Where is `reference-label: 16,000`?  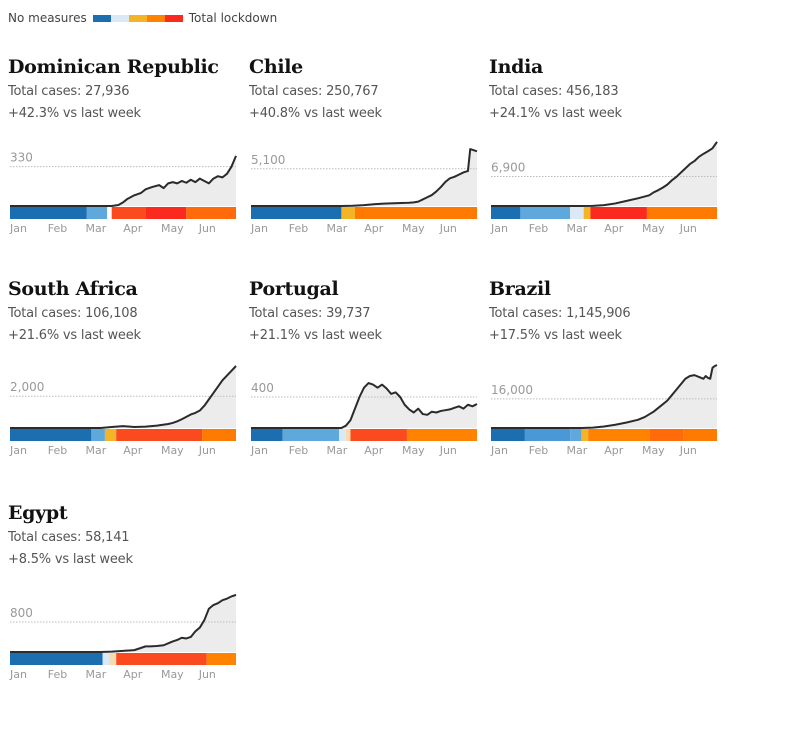
reference-label: 16,000 is located at coordinates (512, 390).